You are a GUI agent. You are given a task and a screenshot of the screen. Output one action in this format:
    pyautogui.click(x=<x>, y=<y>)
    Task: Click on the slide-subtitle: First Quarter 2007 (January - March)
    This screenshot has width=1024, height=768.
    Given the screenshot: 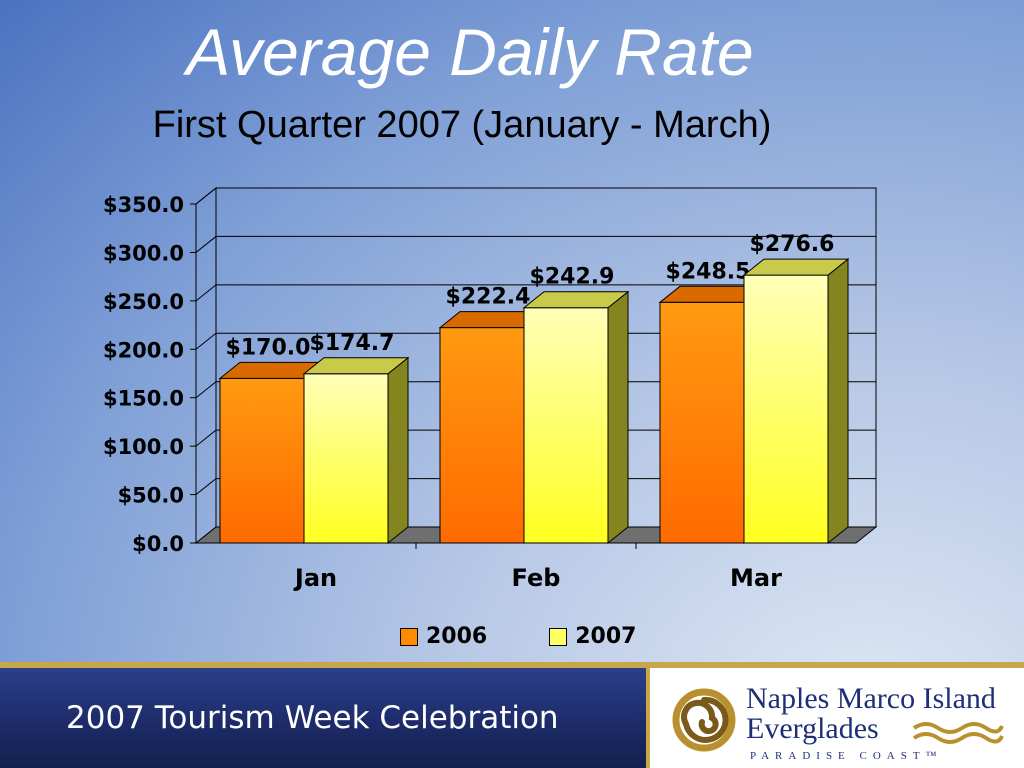 What is the action you would take?
    pyautogui.click(x=462, y=125)
    